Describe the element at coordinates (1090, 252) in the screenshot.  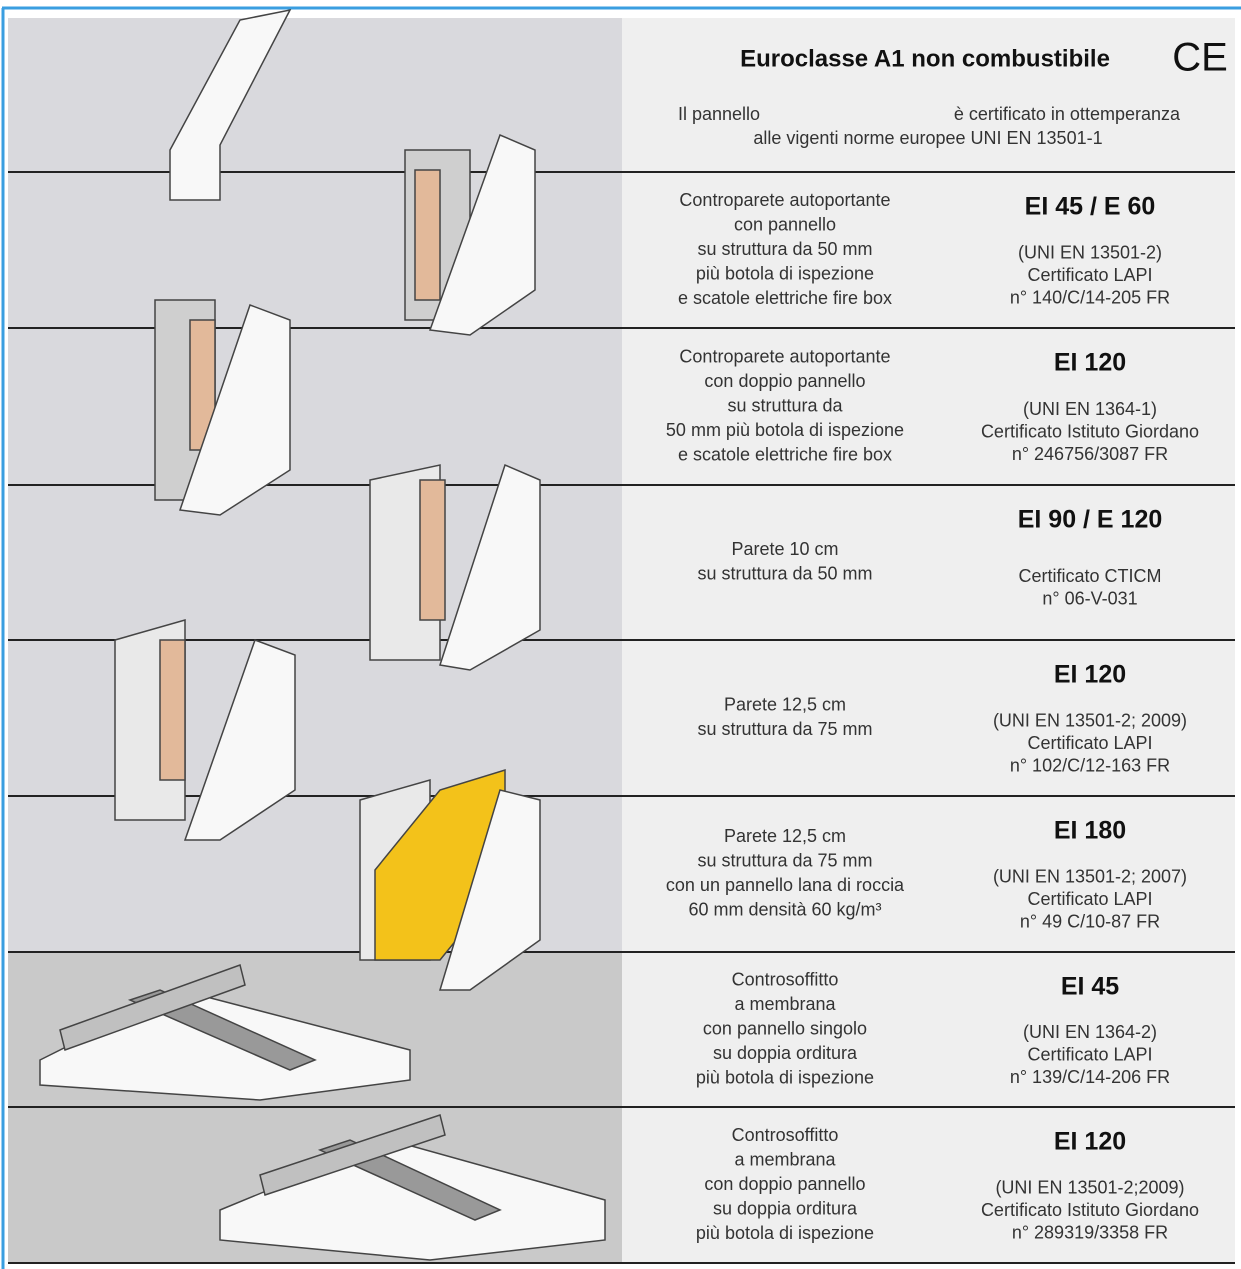
I see `certification: (UNI EN 13501-2)` at that location.